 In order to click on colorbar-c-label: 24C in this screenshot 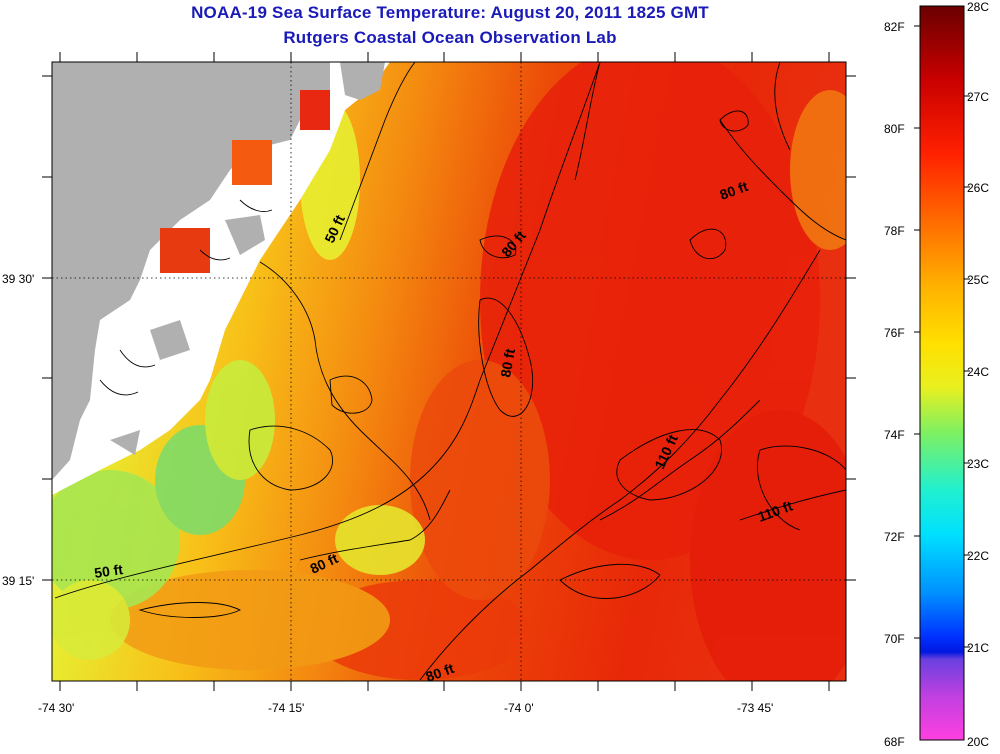, I will do `click(978, 372)`.